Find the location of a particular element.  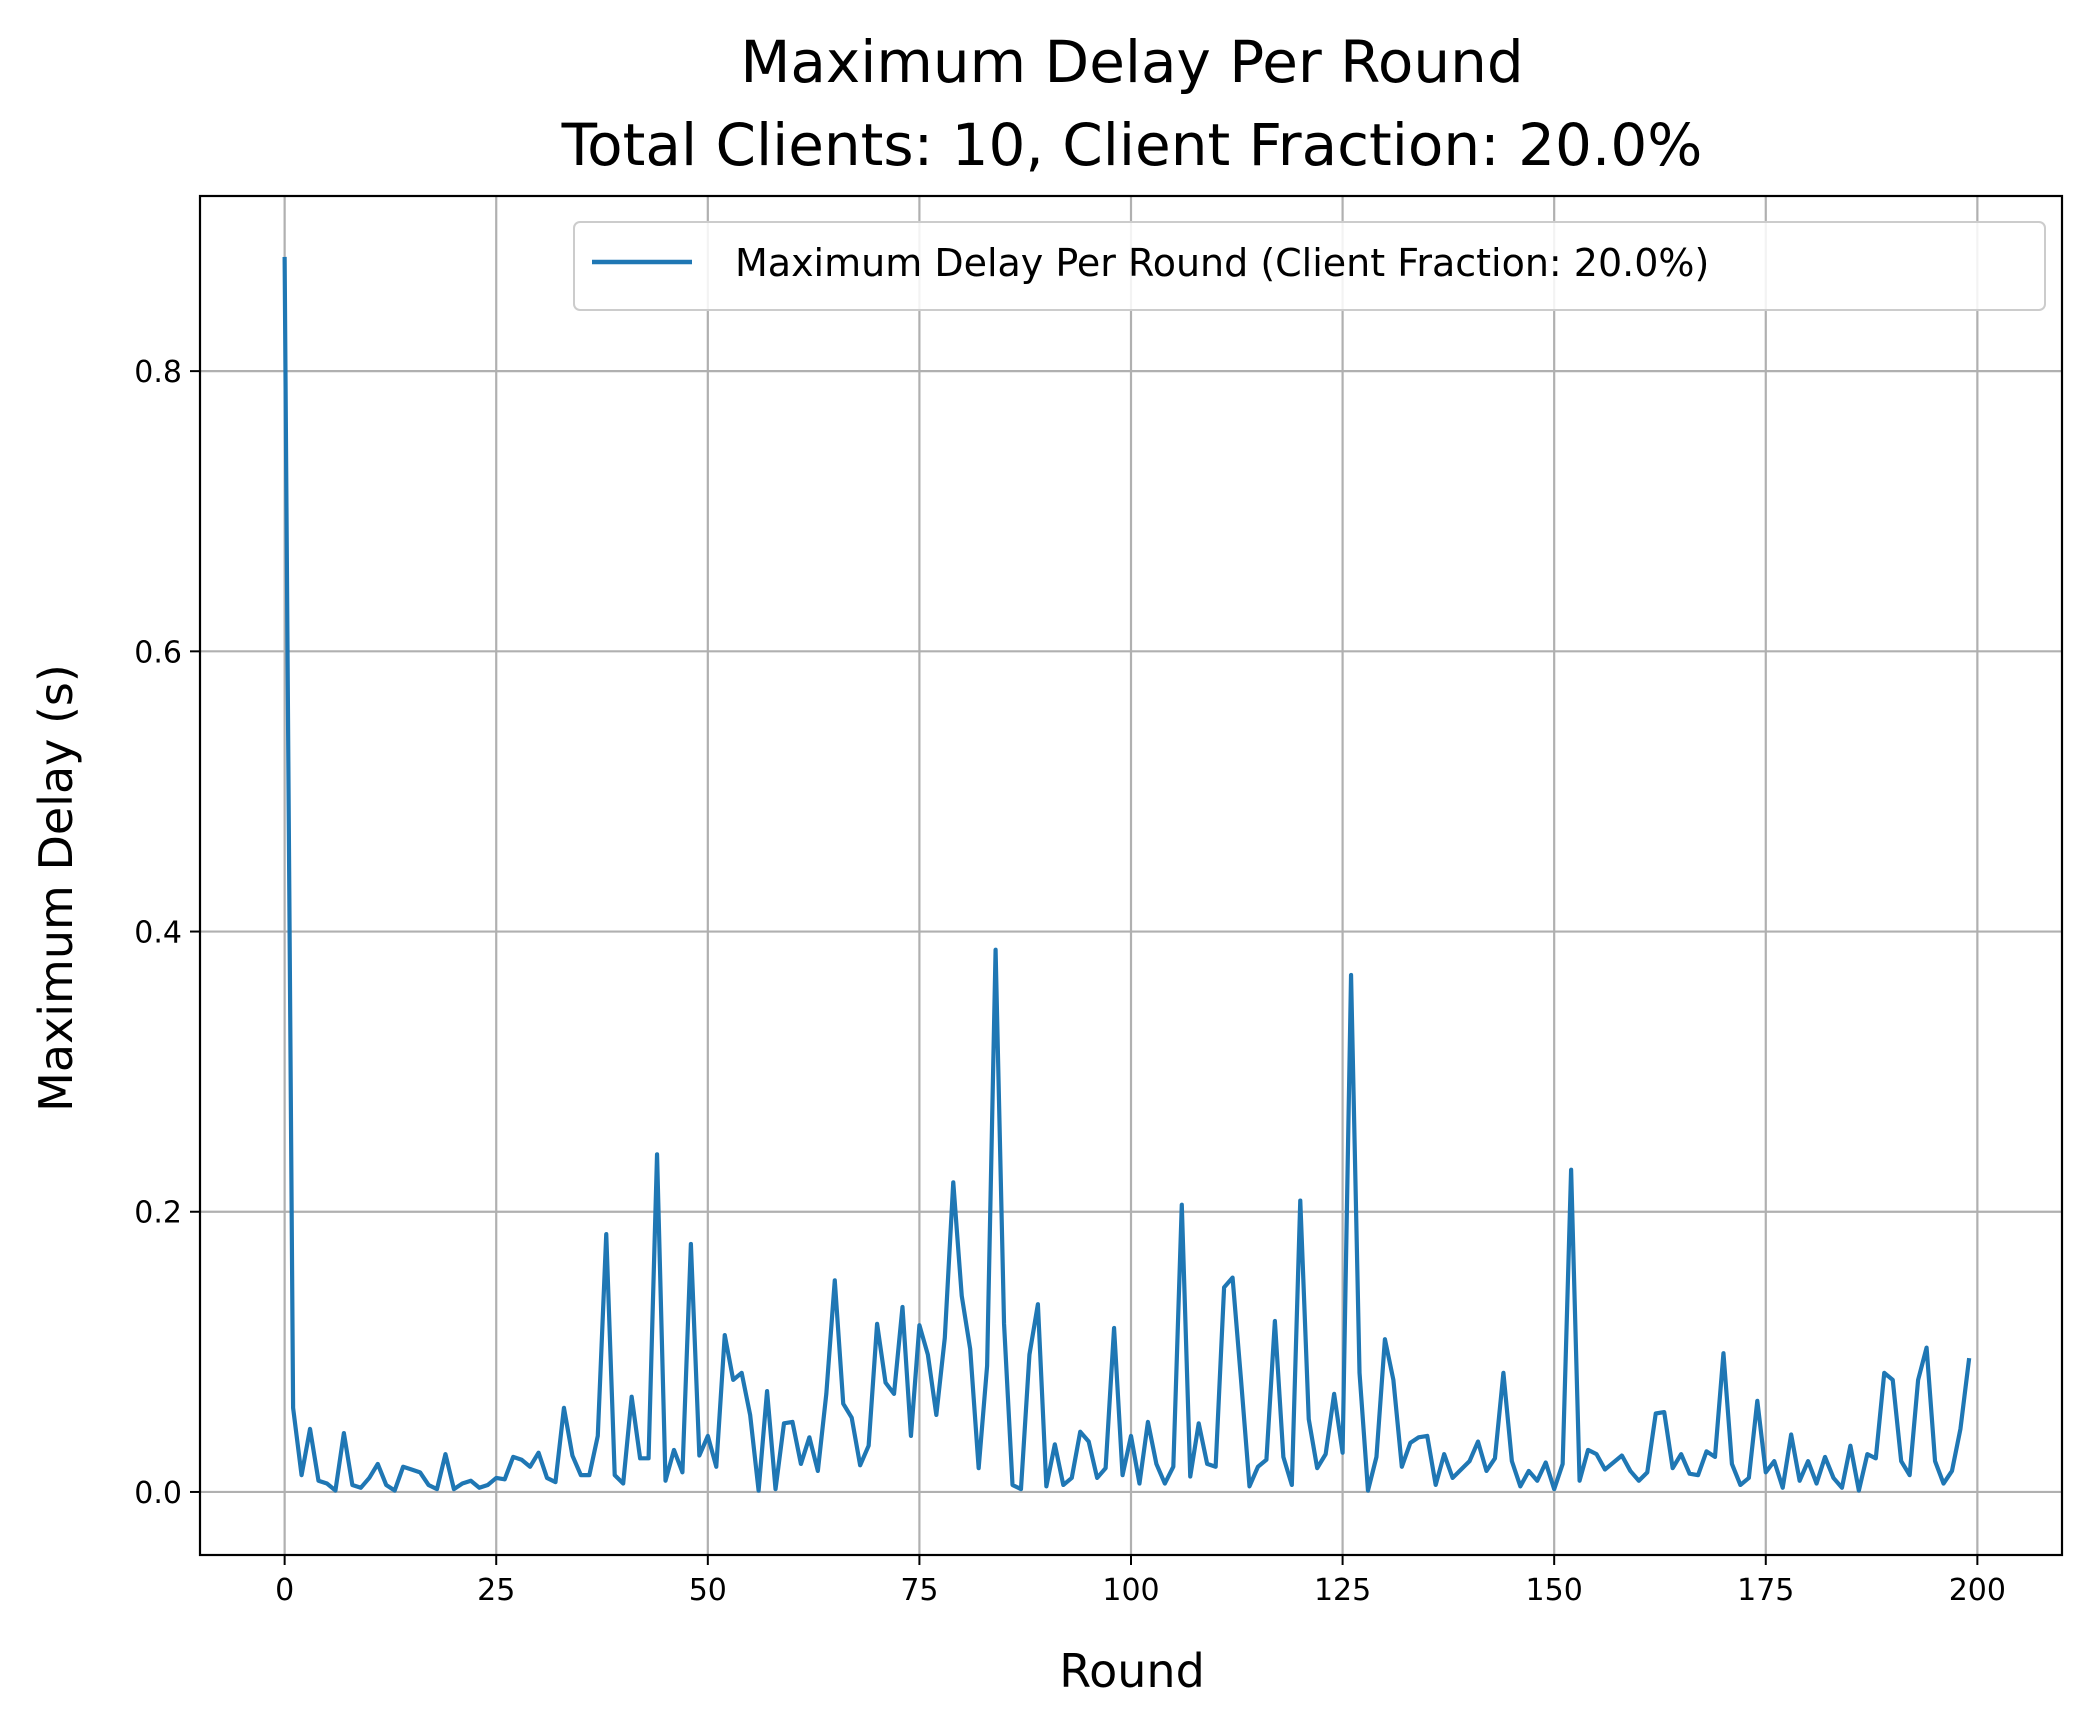

x-axis-ticks: 0 25 50 75 100 125 150 175 200 is located at coordinates (1140, 1581).